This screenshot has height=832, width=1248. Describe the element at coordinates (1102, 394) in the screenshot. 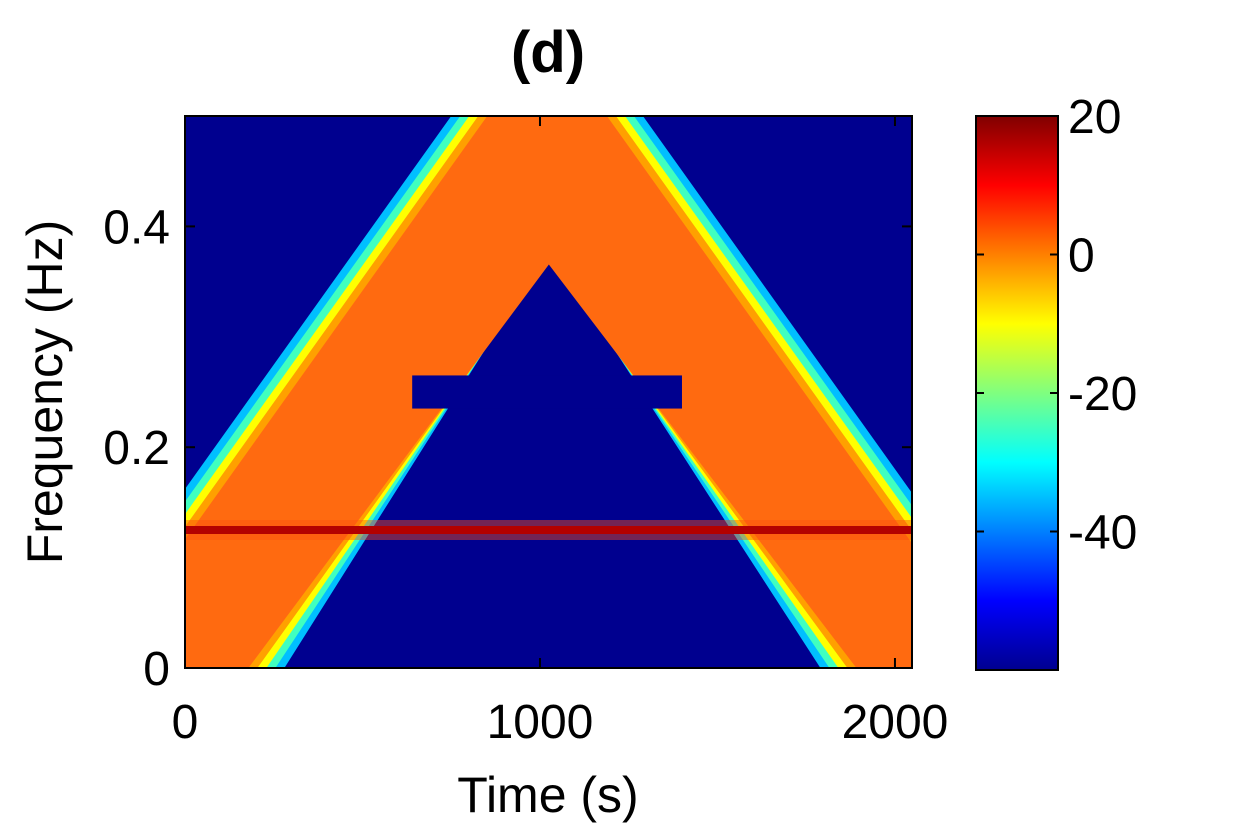

I see `colorbar-tick-label: -20` at that location.